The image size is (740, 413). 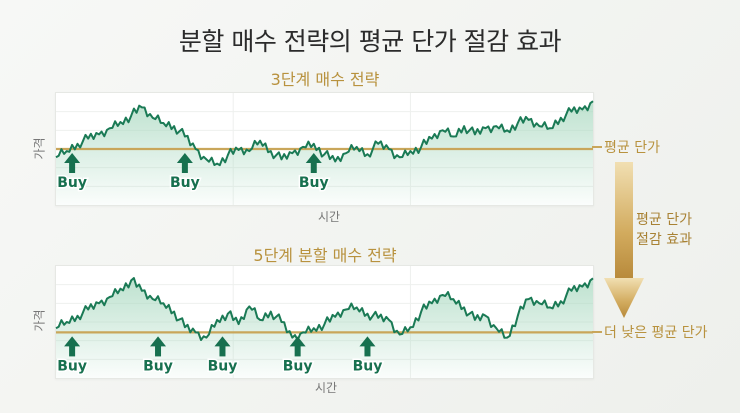 I want to click on bottom-y-axis-label: 가격, so click(x=39, y=320).